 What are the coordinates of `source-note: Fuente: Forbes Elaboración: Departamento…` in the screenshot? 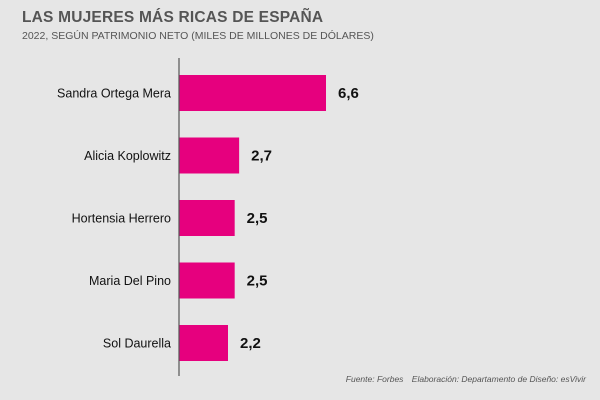 It's located at (466, 379).